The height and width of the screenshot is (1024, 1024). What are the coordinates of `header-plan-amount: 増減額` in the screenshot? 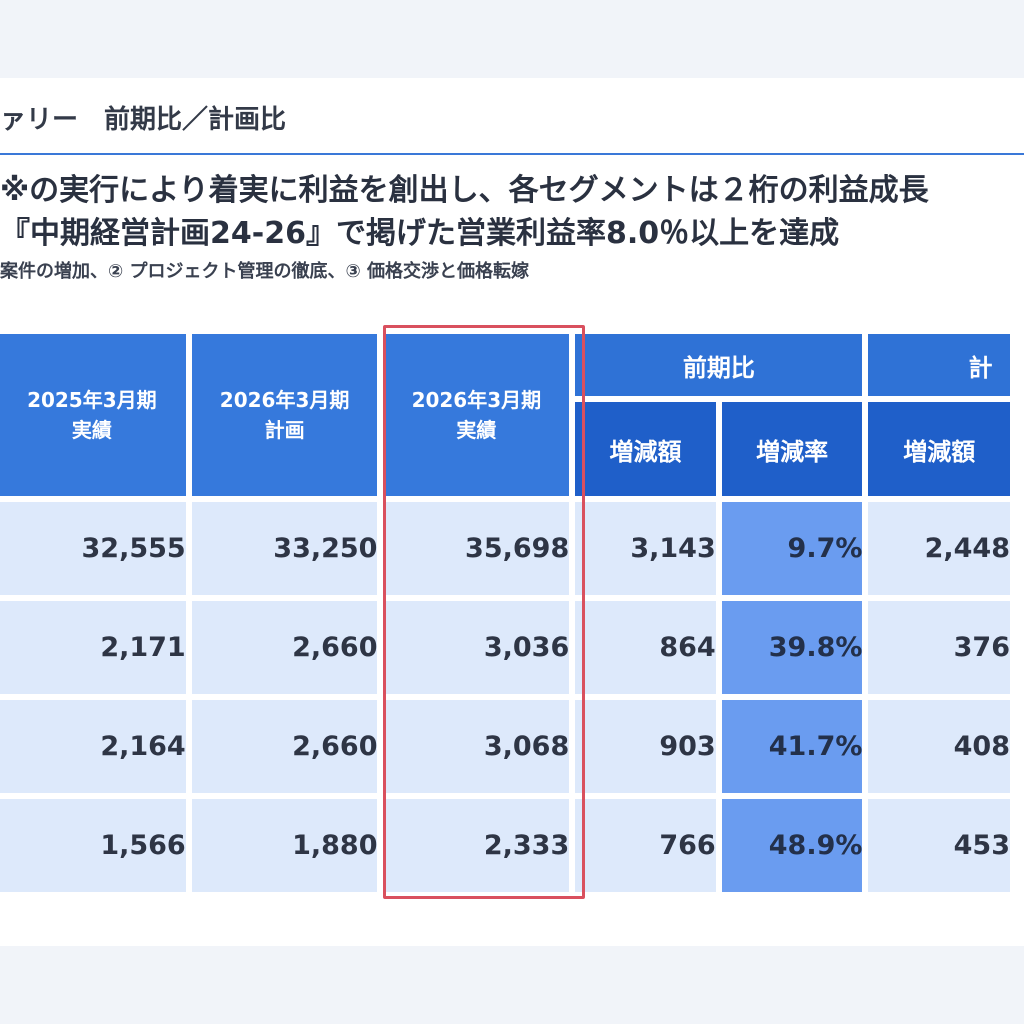 It's located at (939, 449).